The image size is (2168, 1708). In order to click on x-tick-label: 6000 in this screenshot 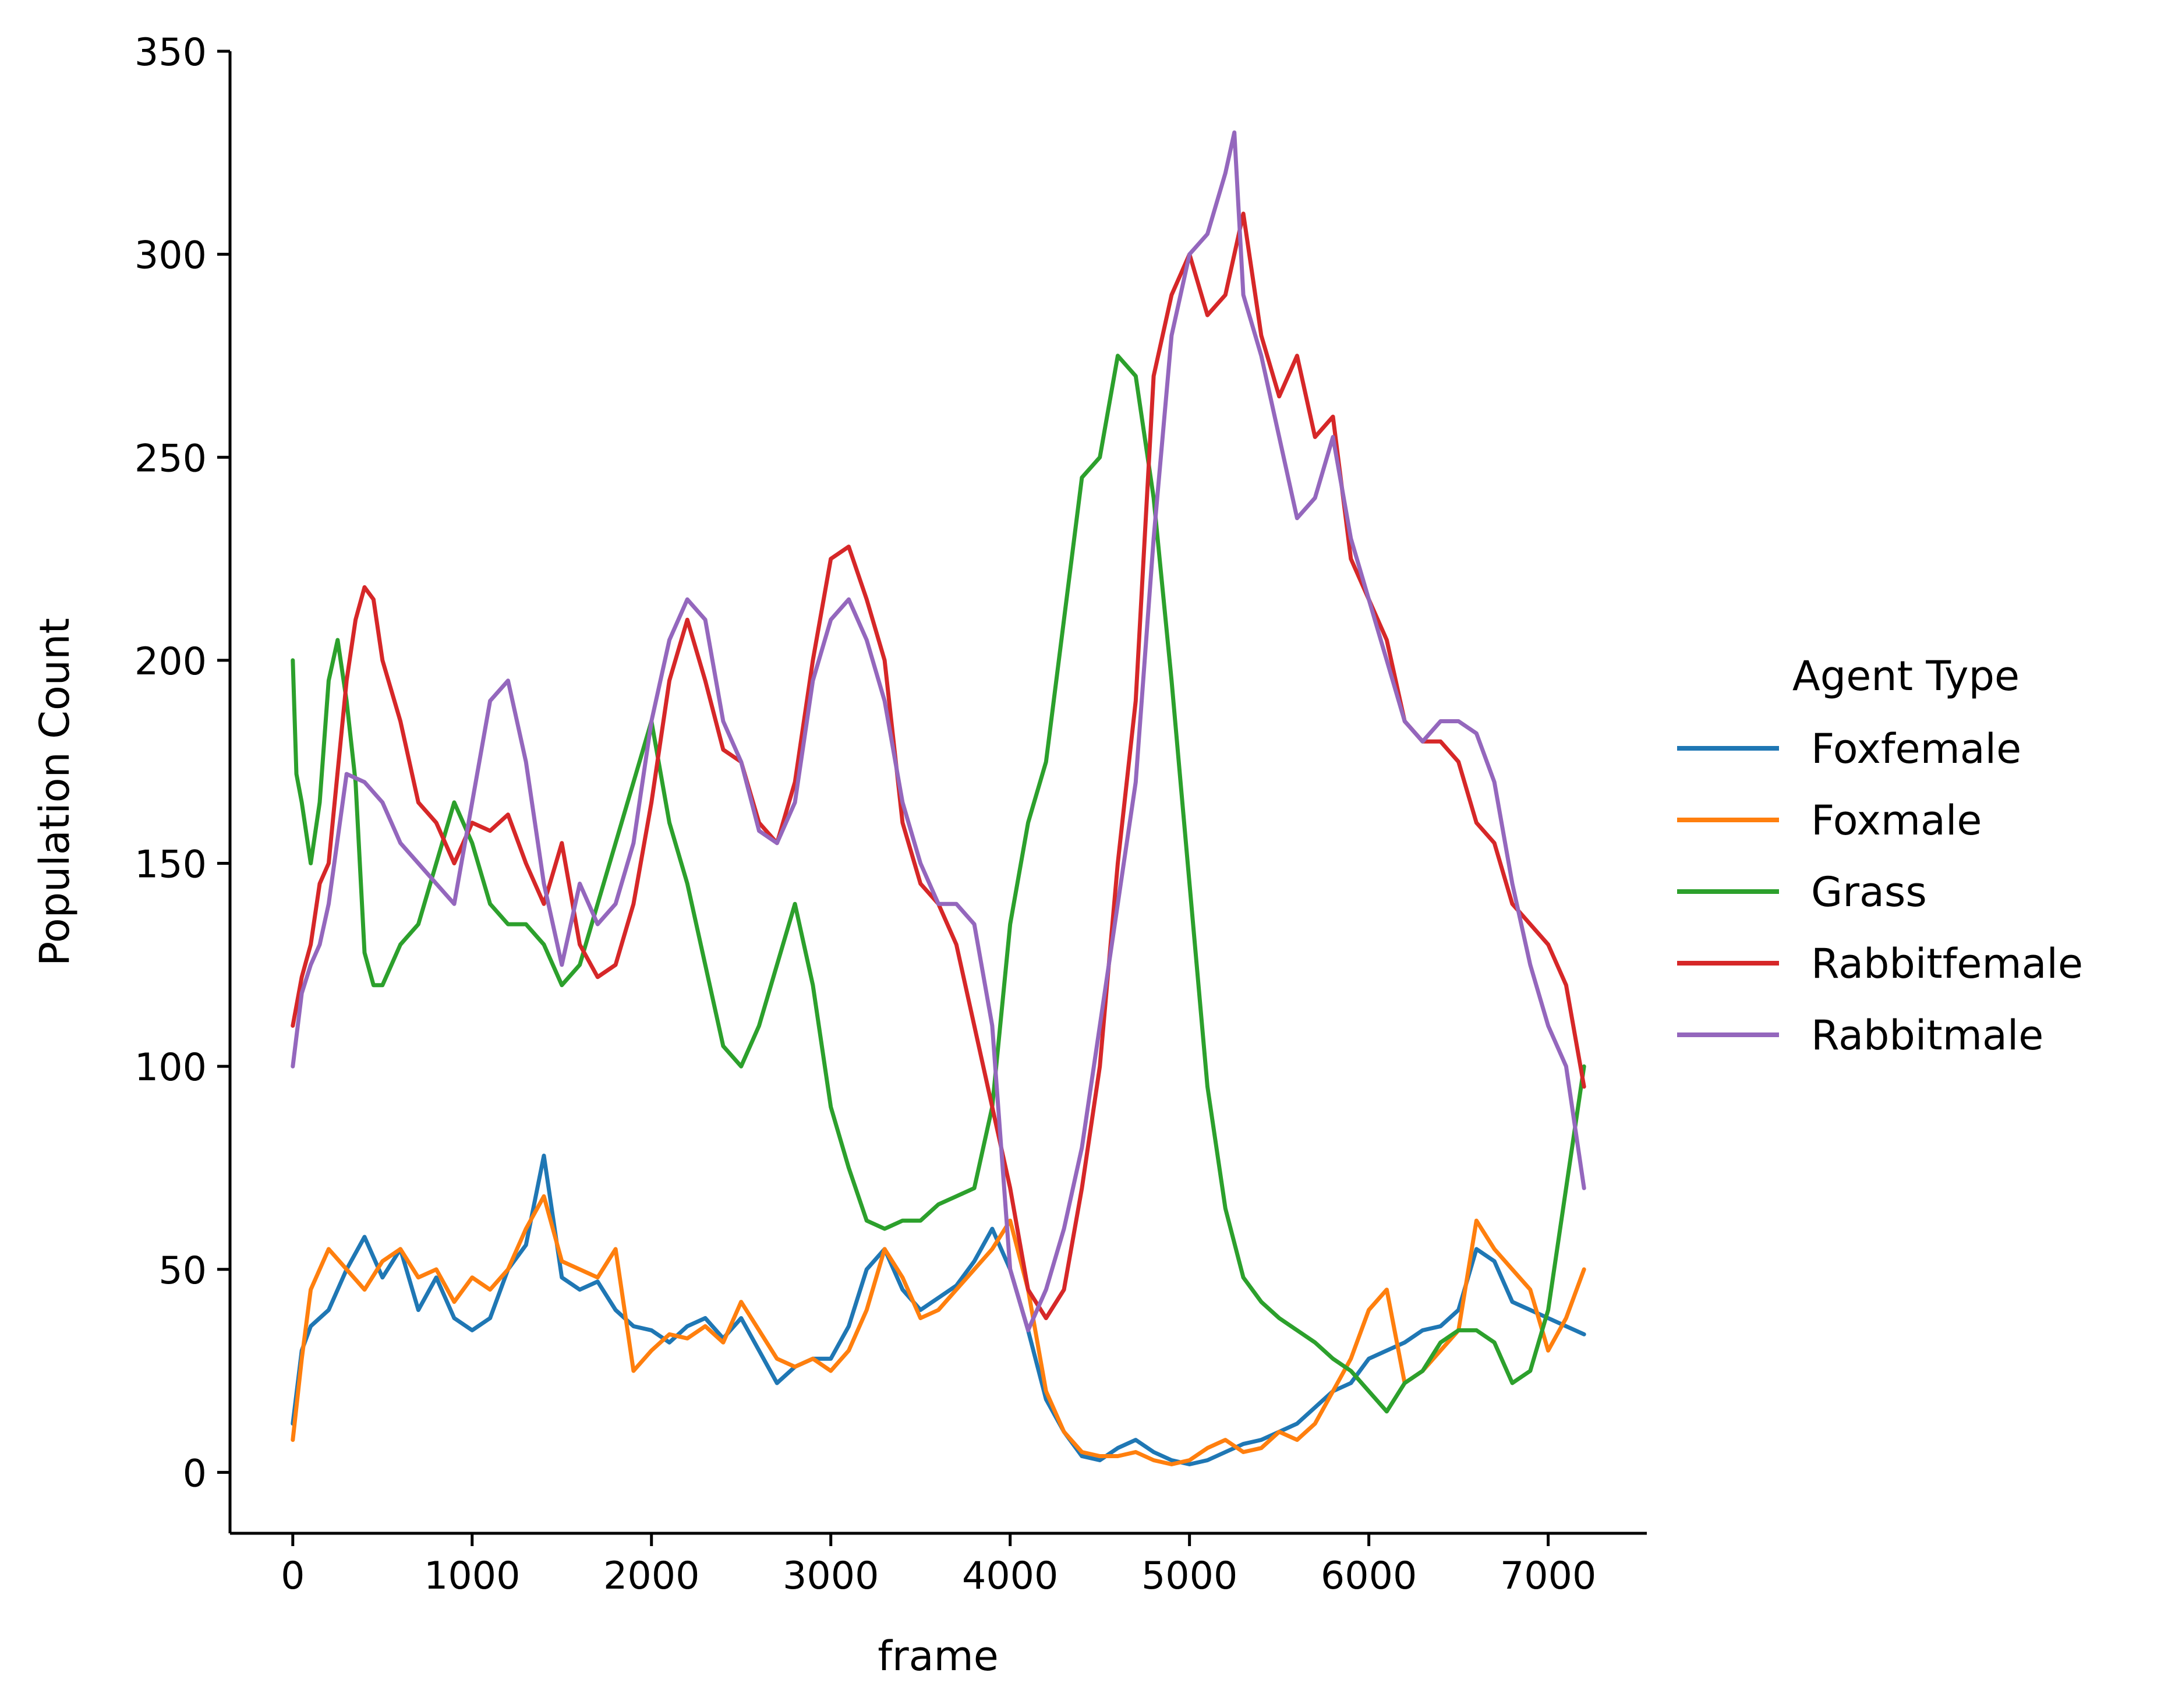, I will do `click(1369, 1576)`.